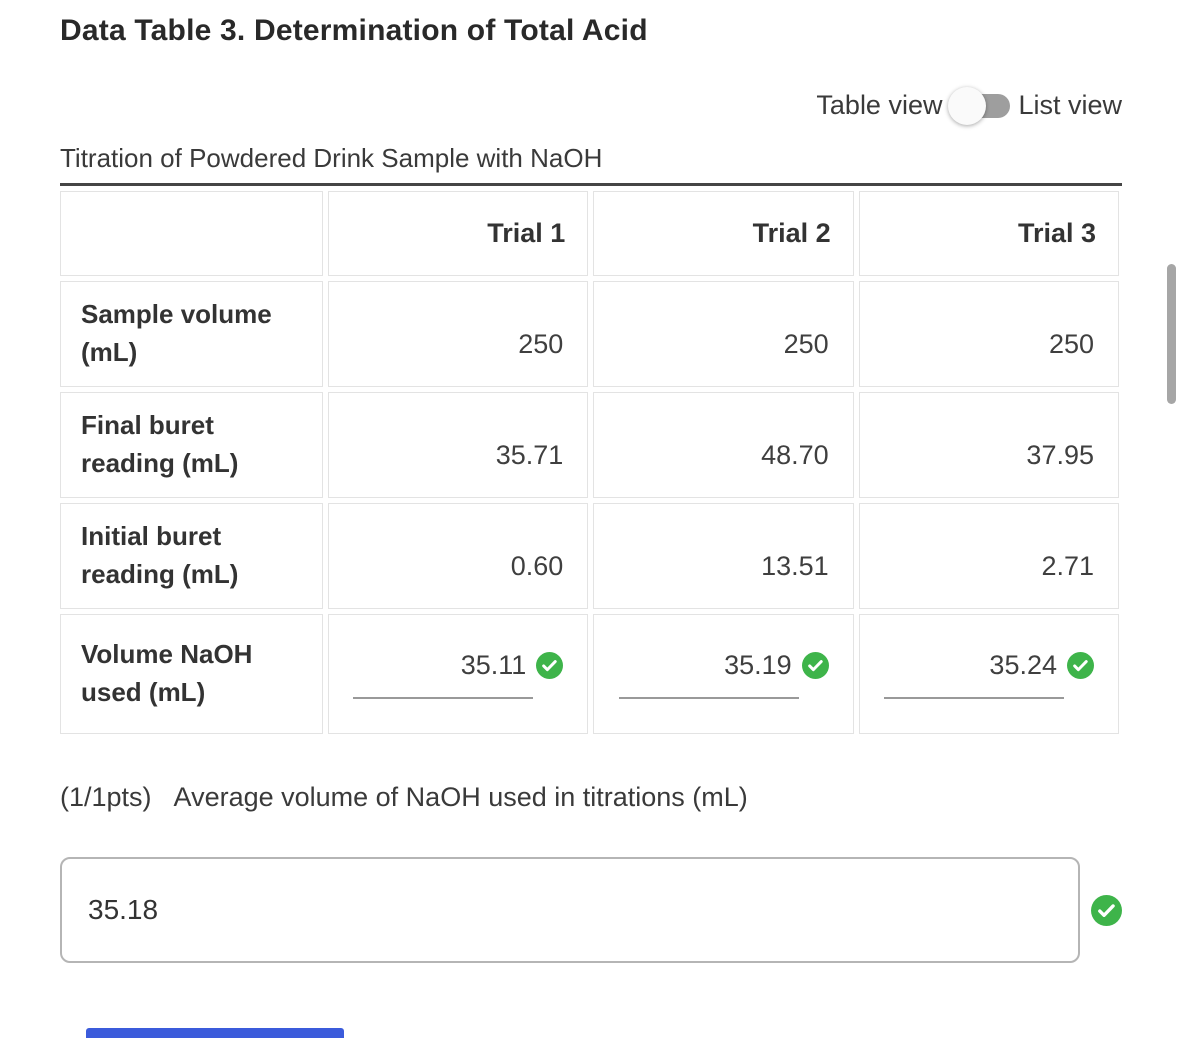 Image resolution: width=1184 pixels, height=1038 pixels. Describe the element at coordinates (988, 674) in the screenshot. I see `cell-volume-naoh-t3: 35.24` at that location.